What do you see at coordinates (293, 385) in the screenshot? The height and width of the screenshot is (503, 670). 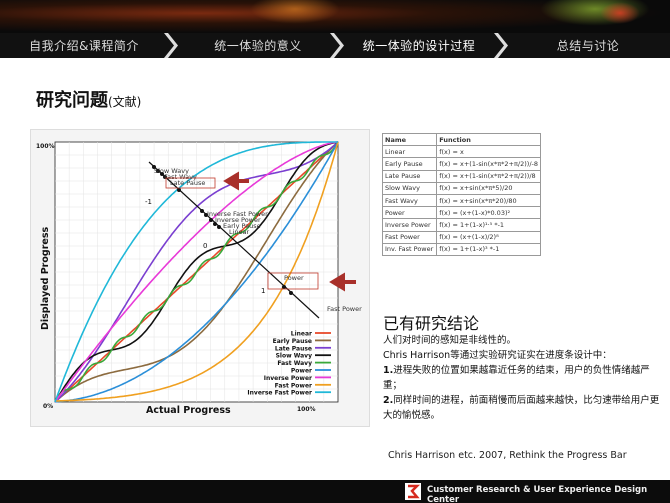 I see `legend-label: Fast Power` at bounding box center [293, 385].